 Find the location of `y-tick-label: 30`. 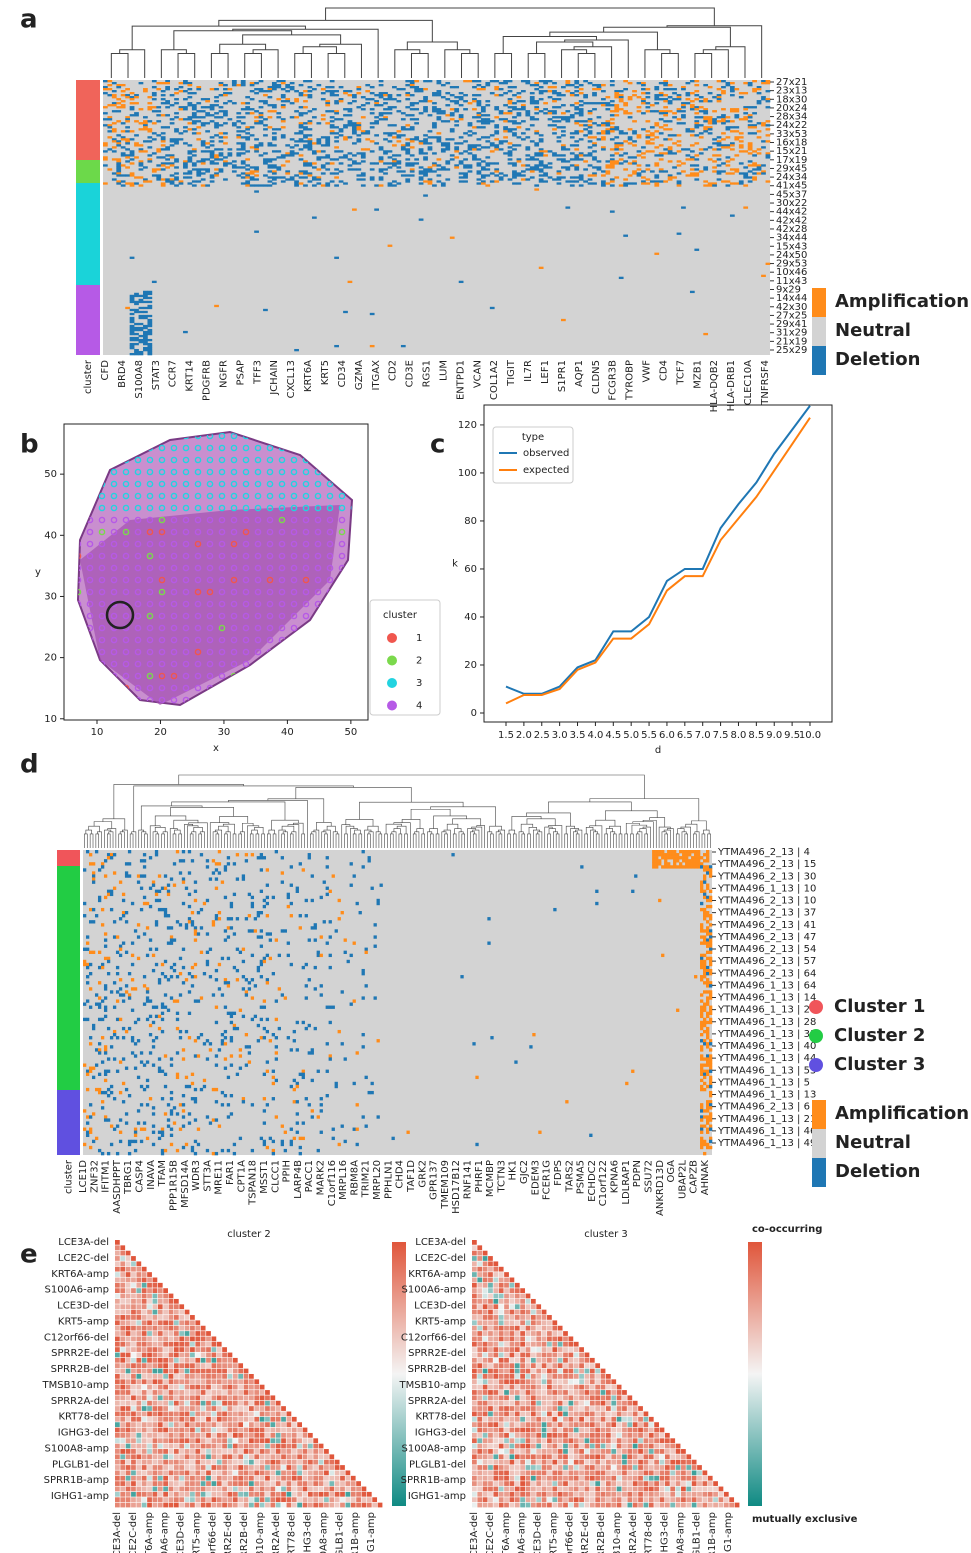

y-tick-label: 30 is located at coordinates (50, 596).